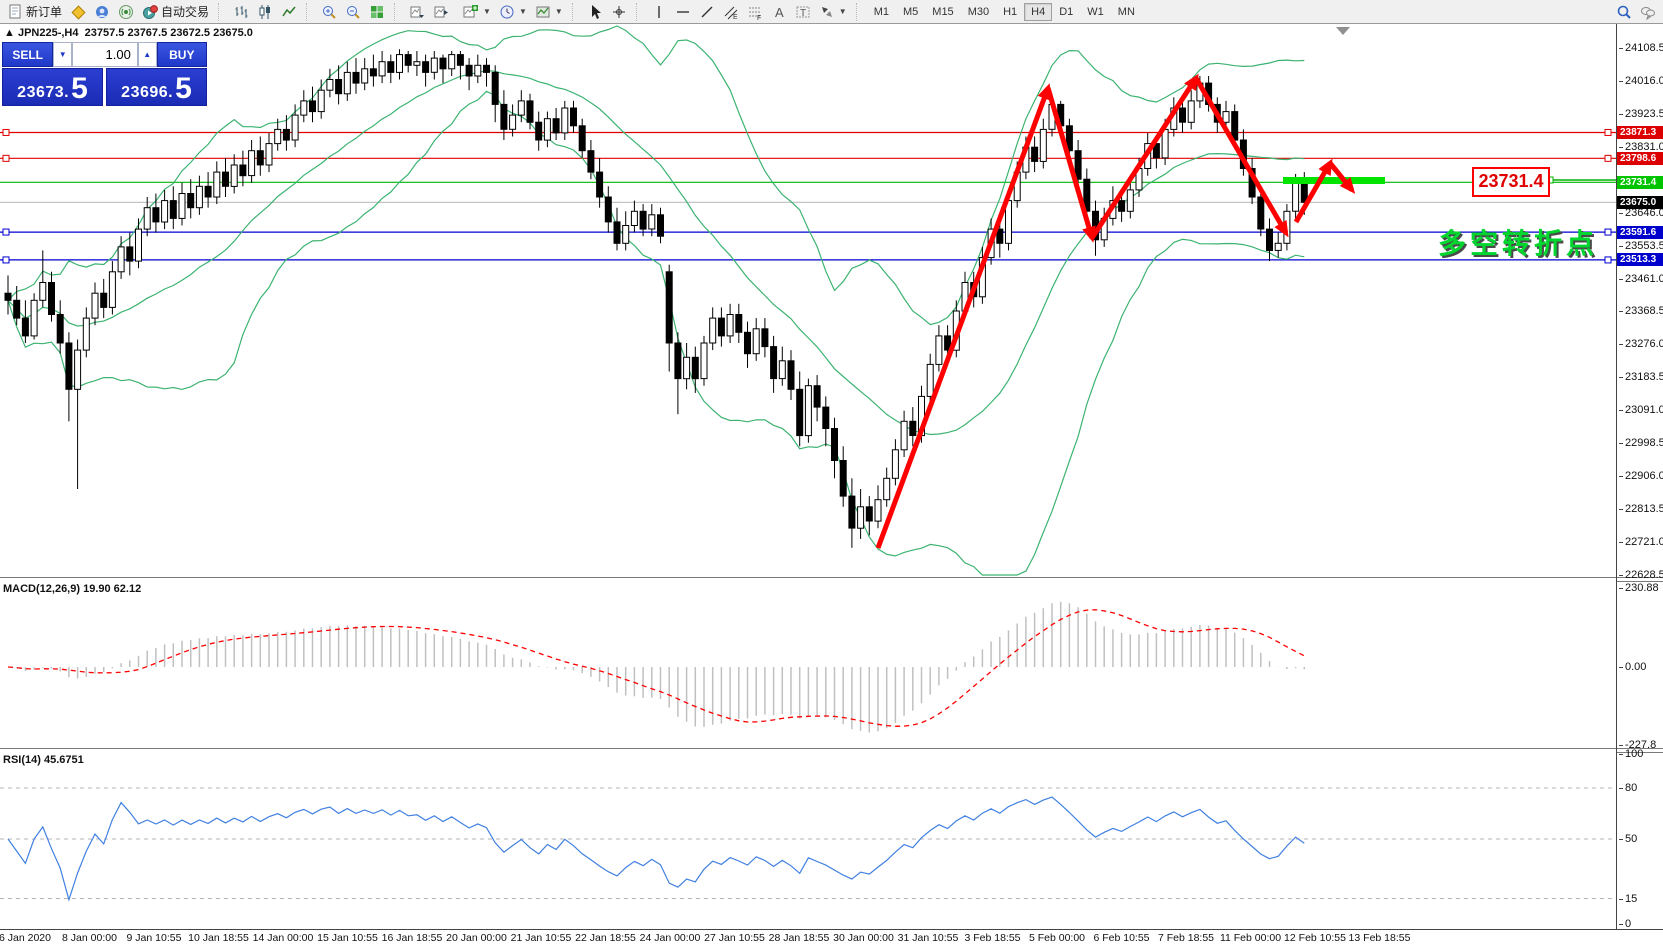 The image size is (1663, 946). I want to click on price-tick: 23923.5, so click(1641, 114).